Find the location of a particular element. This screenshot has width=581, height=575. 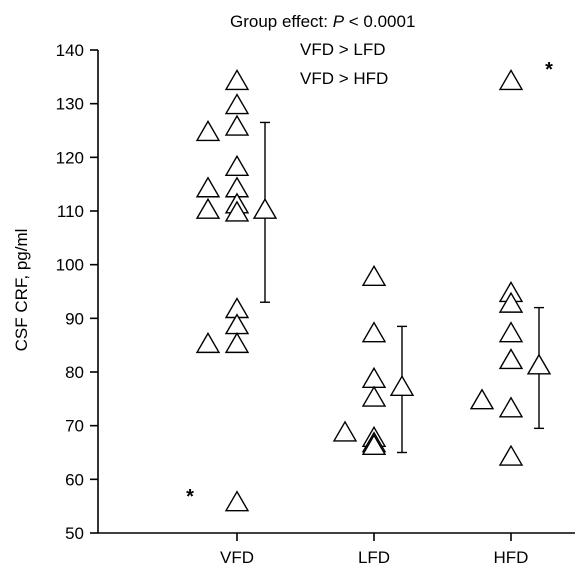

annotation-group-effect: Group effect: P < 0.0001 is located at coordinates (322, 21).